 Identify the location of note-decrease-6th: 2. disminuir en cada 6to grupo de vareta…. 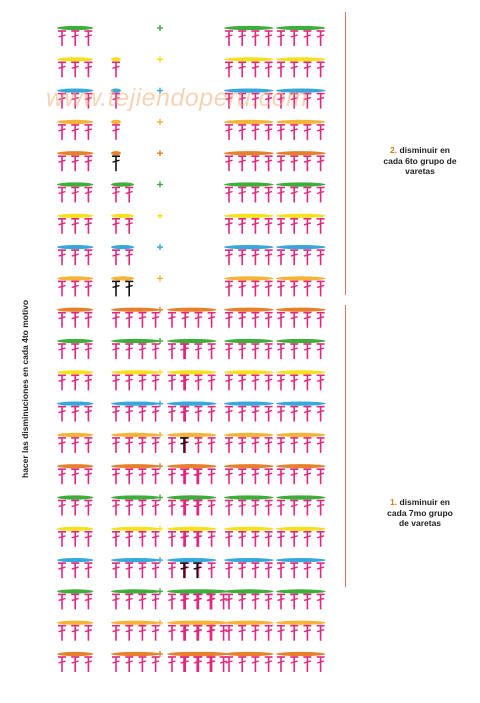
(420, 161).